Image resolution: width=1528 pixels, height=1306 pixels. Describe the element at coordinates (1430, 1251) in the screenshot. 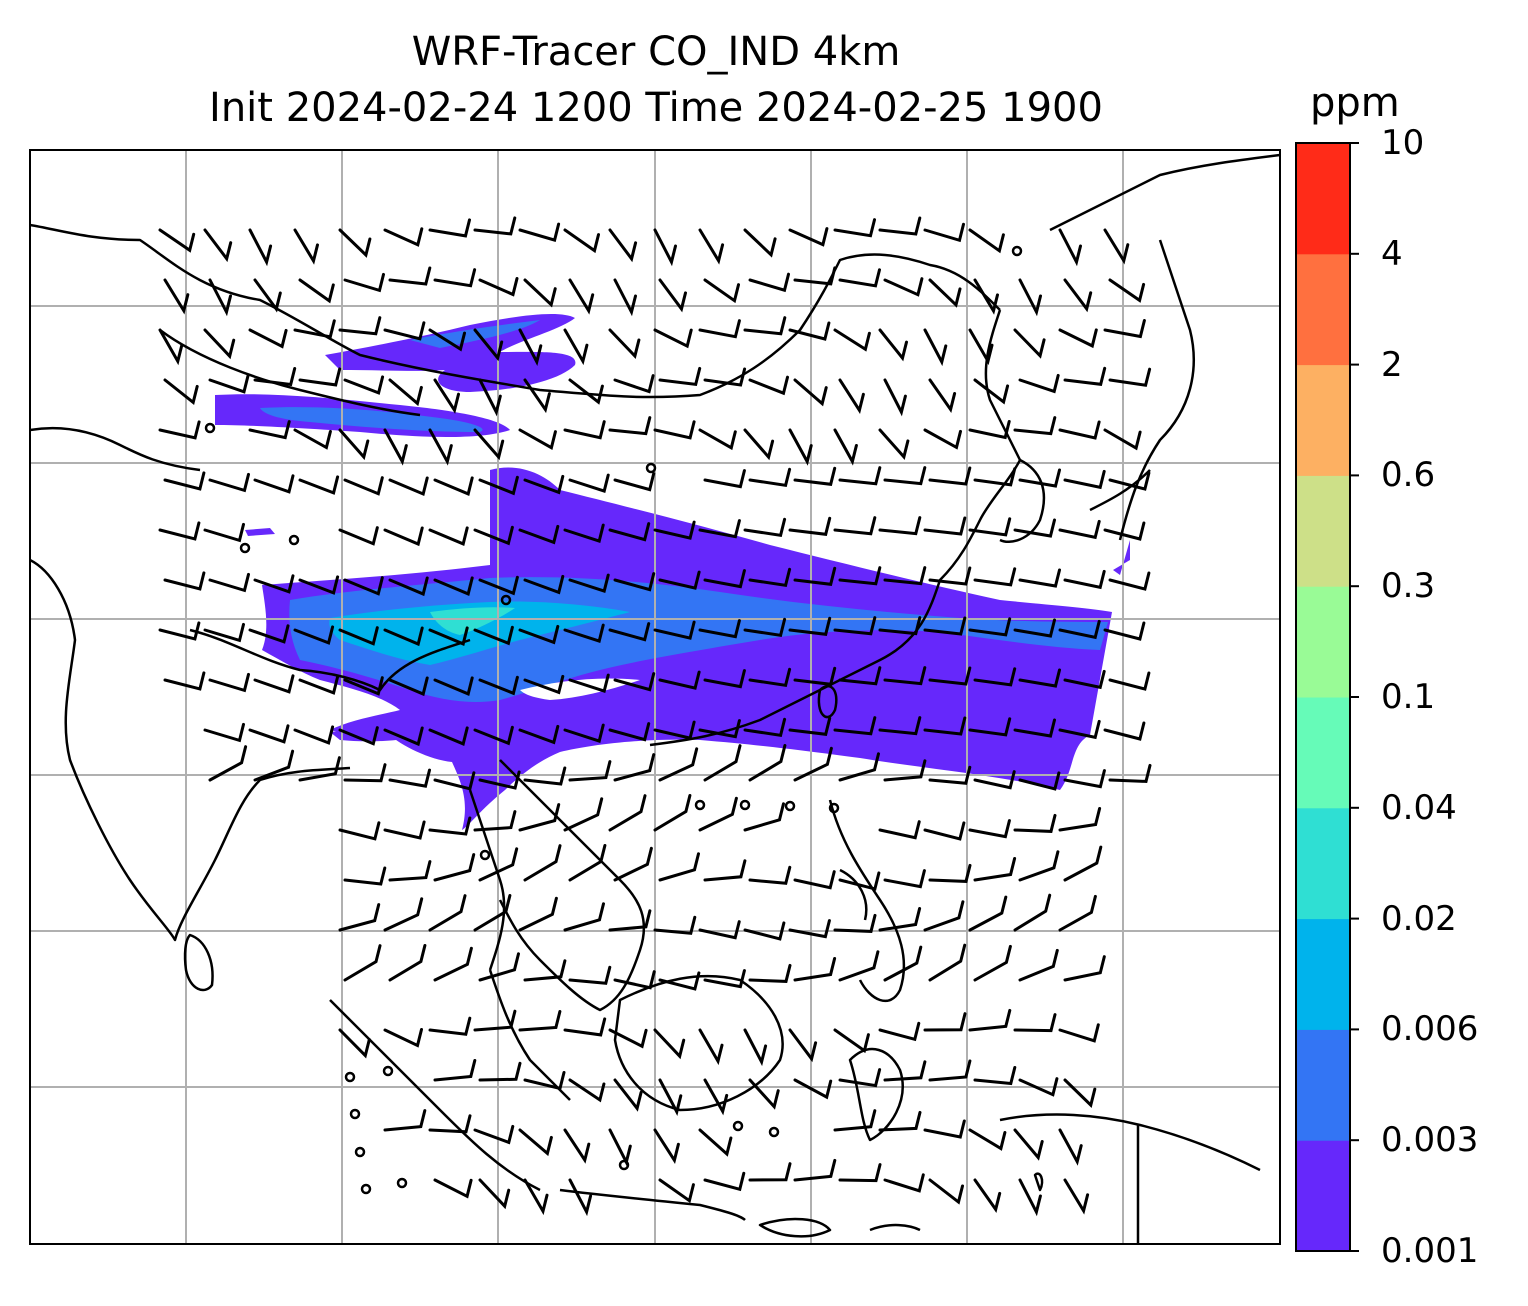

I see `colorbar-tick-label: 0.001` at that location.